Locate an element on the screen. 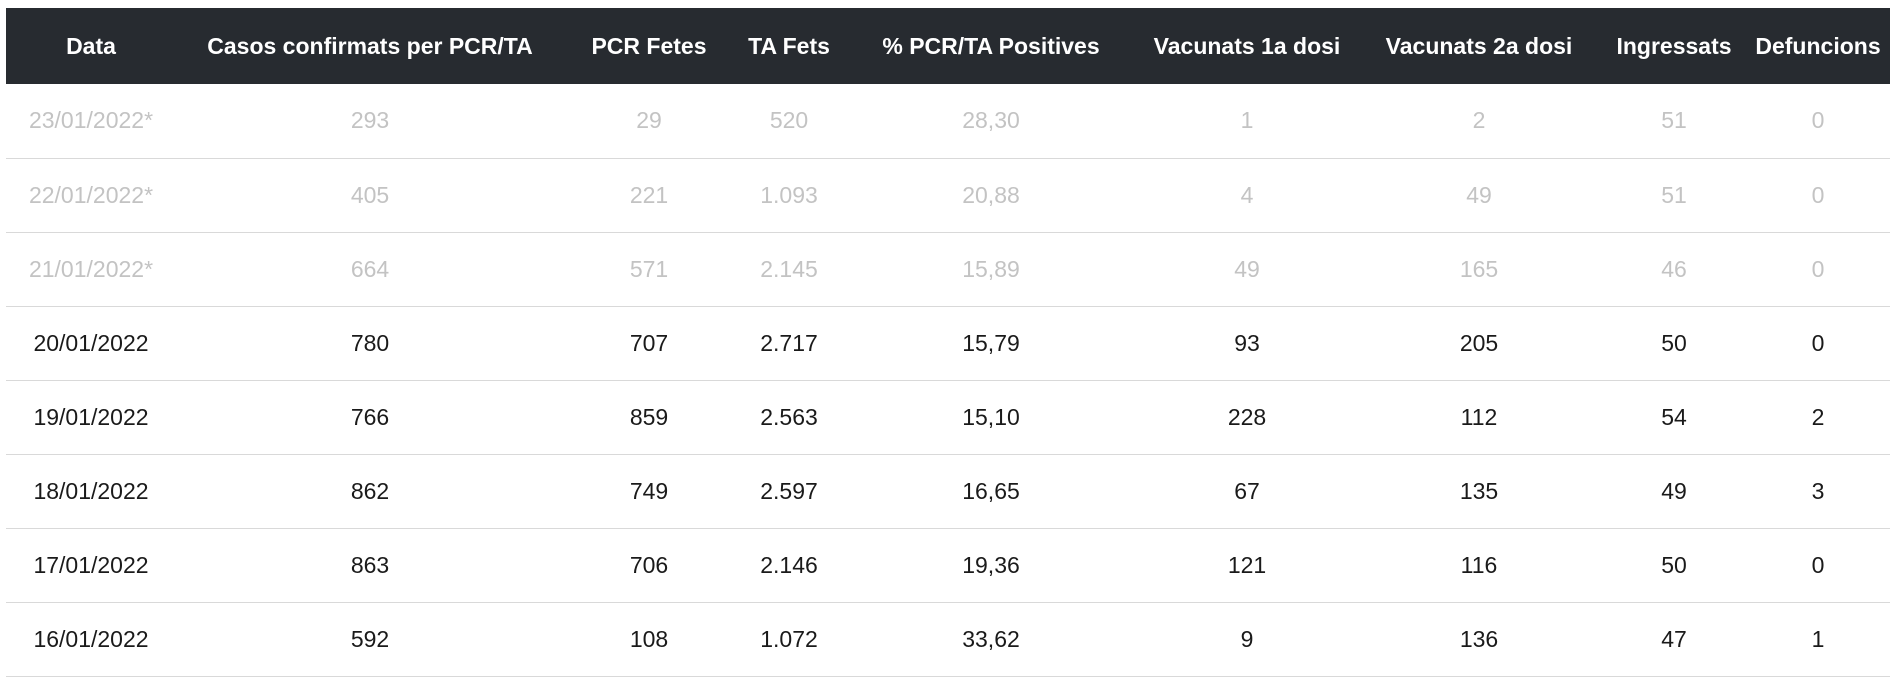 The image size is (1896, 686). table-row: 20/01/2022 780 707 2.717 15,79 93 205 50 0 is located at coordinates (948, 343).